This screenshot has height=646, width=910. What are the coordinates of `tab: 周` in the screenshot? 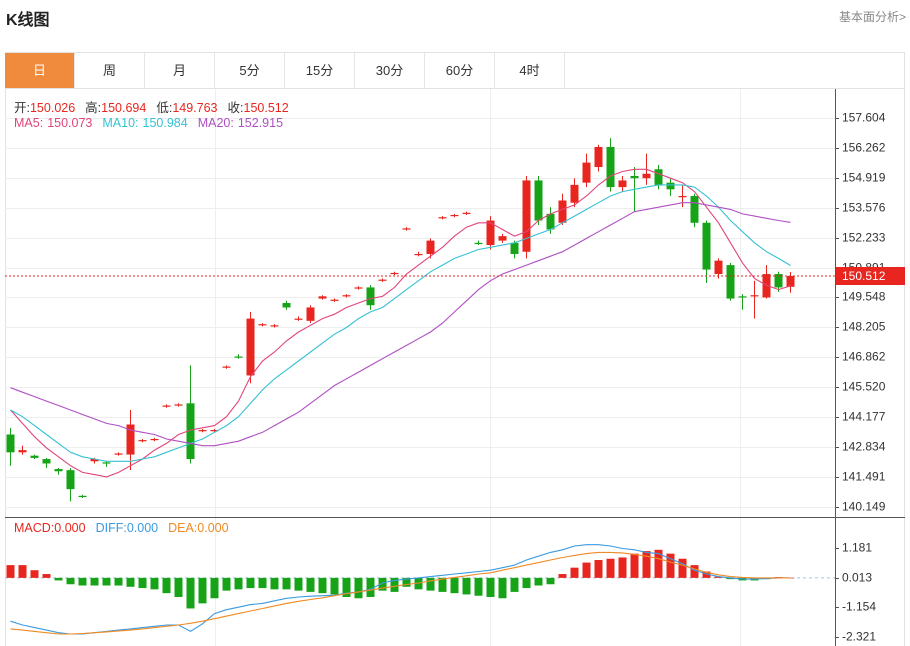 It's located at (110, 70).